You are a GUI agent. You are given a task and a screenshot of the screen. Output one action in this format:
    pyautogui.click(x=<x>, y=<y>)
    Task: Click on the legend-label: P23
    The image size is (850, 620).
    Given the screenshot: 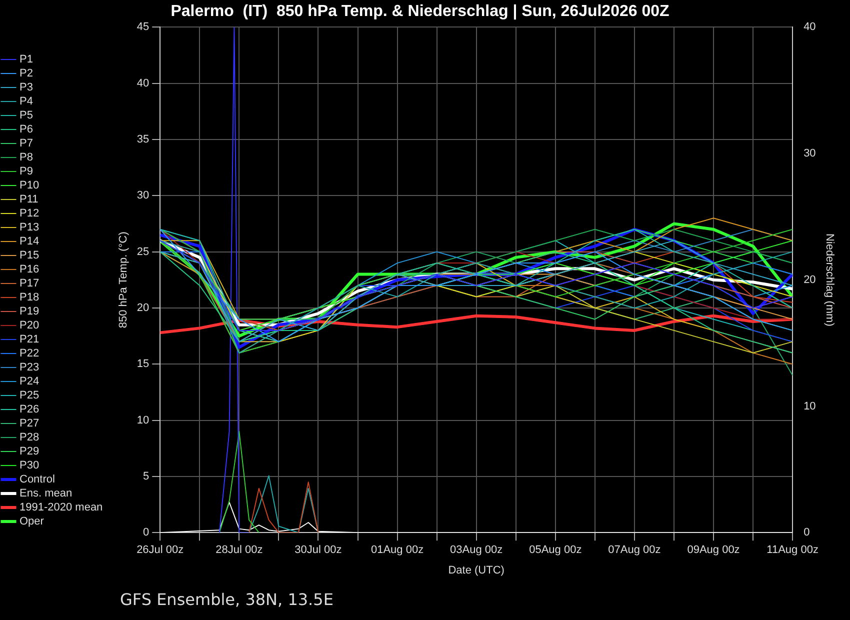 What is the action you would take?
    pyautogui.click(x=30, y=368)
    